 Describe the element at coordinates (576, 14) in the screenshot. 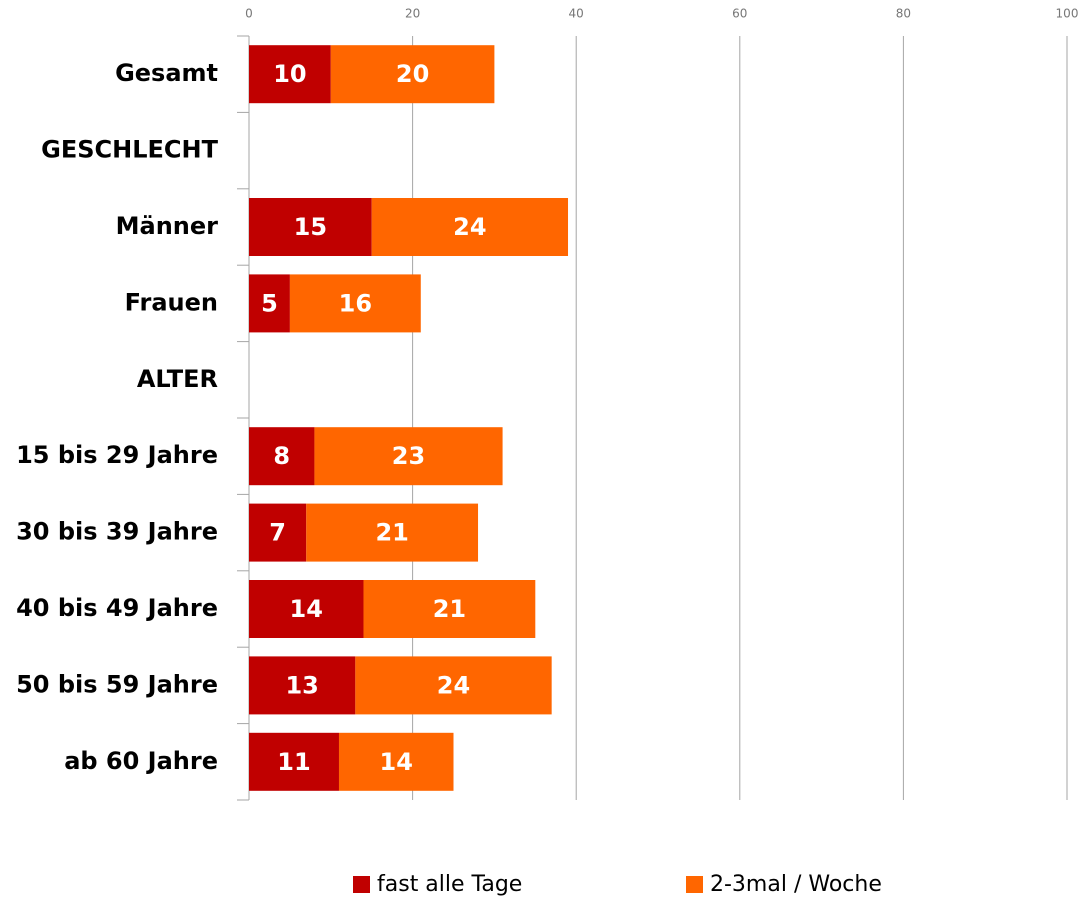

I see `x-tick-label: 40` at that location.